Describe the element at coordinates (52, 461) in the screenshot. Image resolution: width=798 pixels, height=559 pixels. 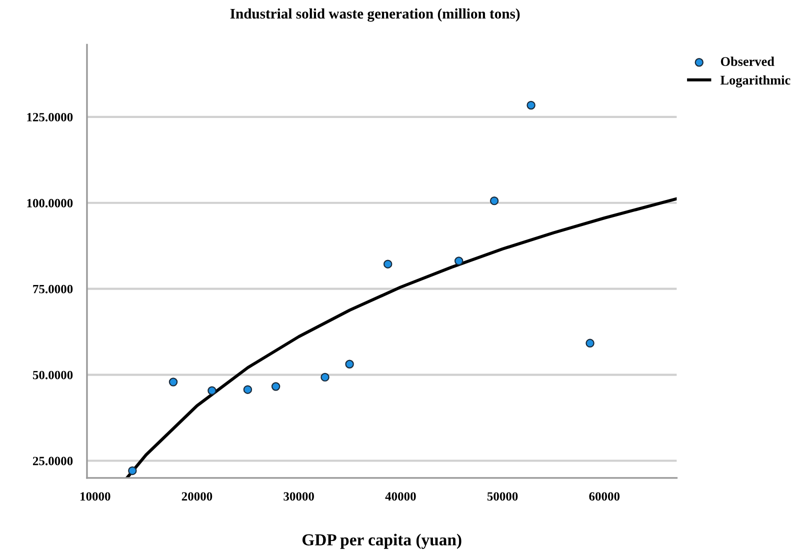
I see `y-tick-label: 25.0000` at that location.